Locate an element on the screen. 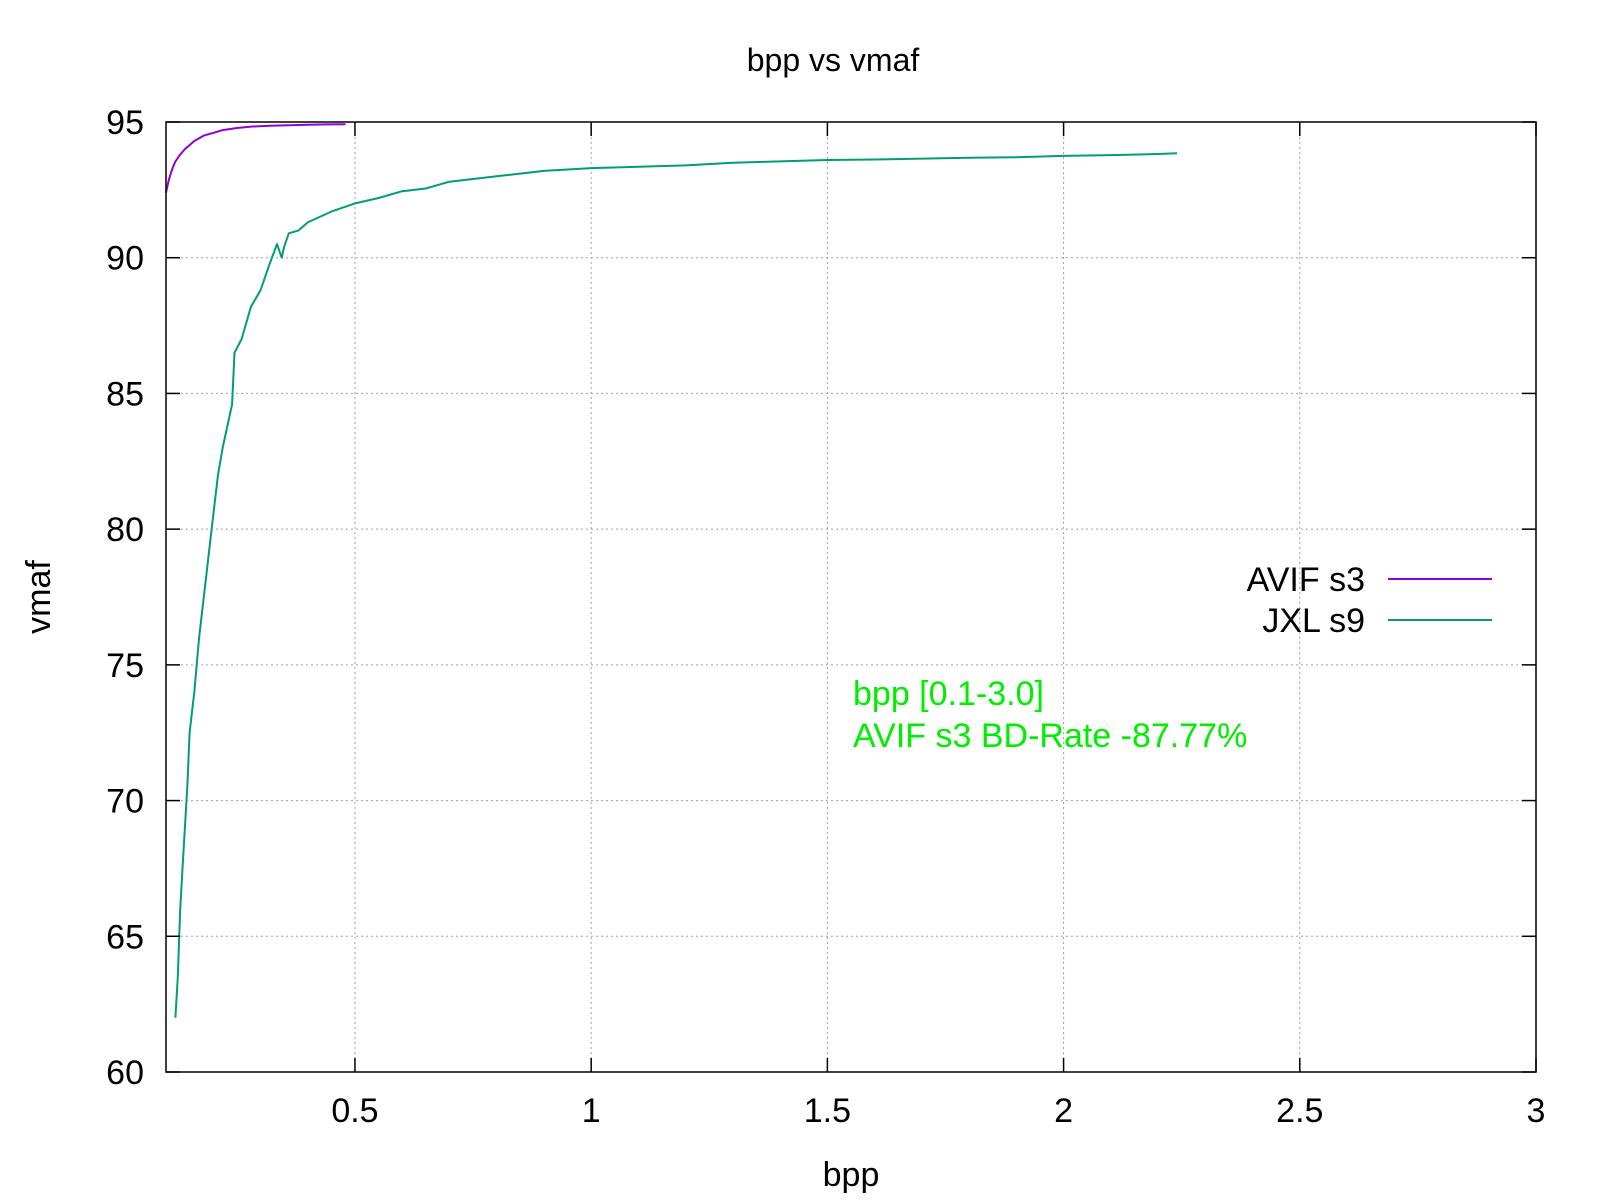  series-line-avif-s3 is located at coordinates (255, 158).